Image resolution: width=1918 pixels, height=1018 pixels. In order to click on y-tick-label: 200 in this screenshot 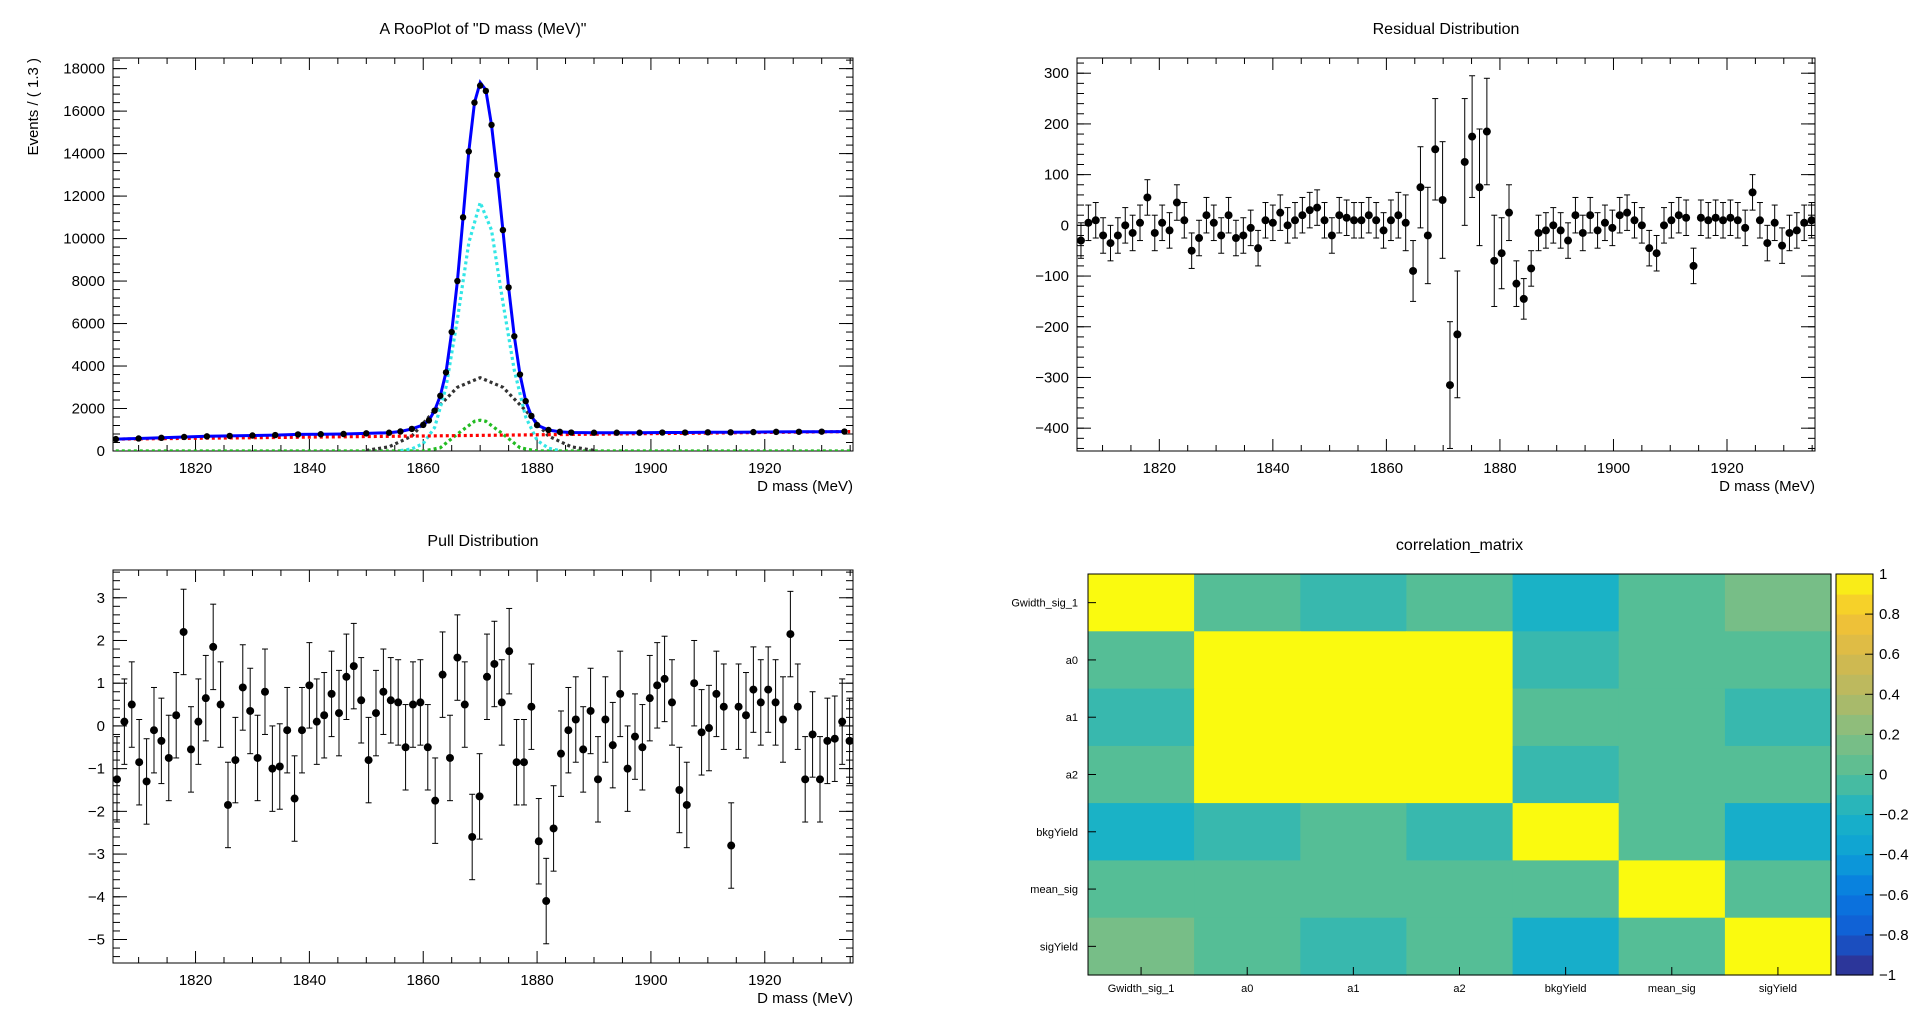, I will do `click(1056, 124)`.